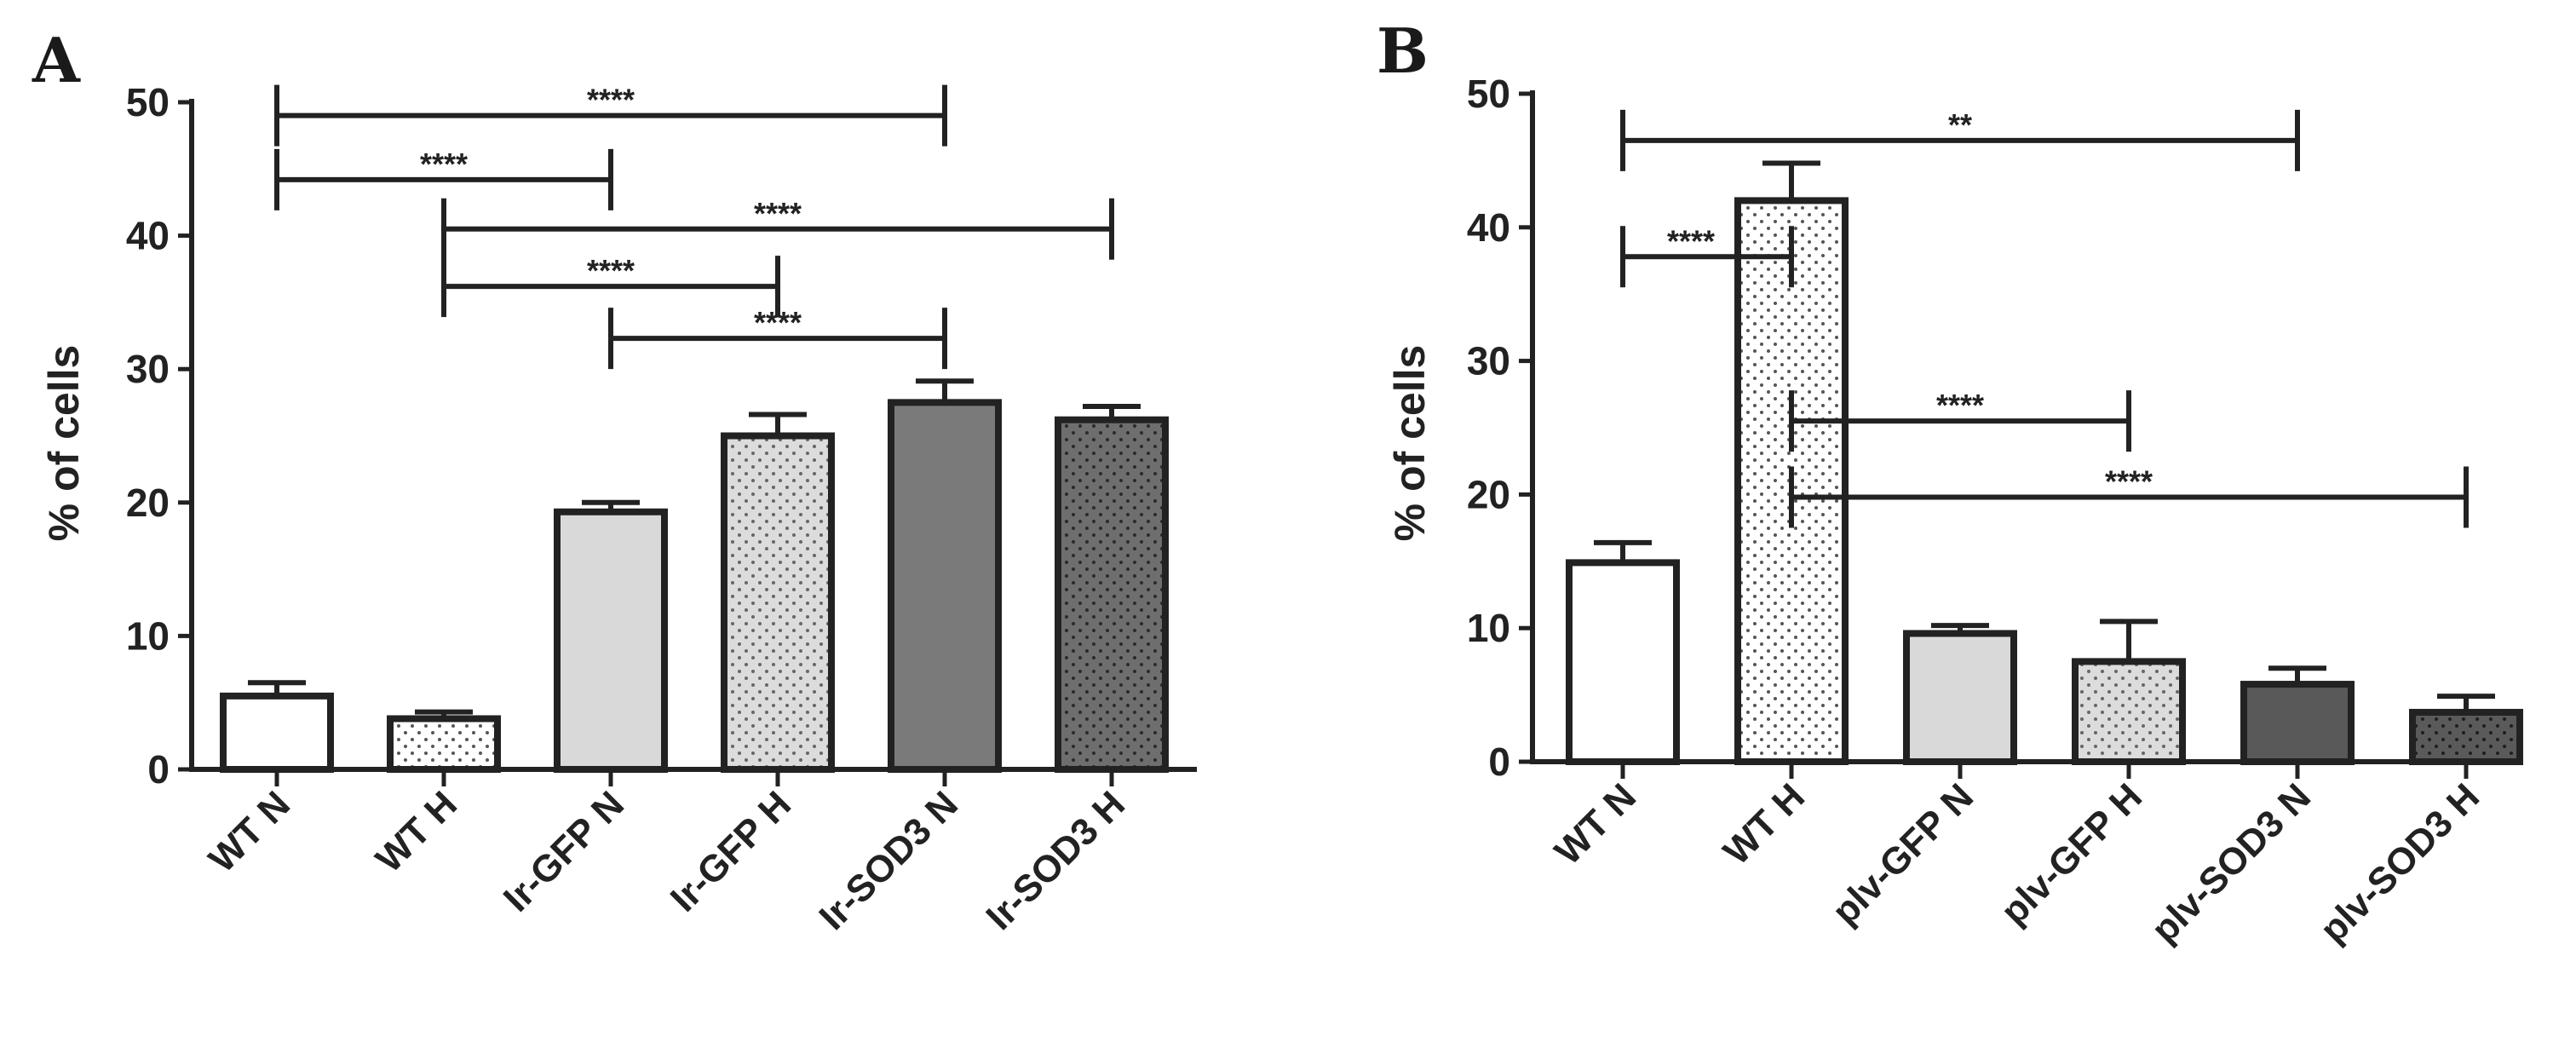 This screenshot has width=2576, height=1048. What do you see at coordinates (731, 851) in the screenshot?
I see `category-label: Ir-GFP H` at bounding box center [731, 851].